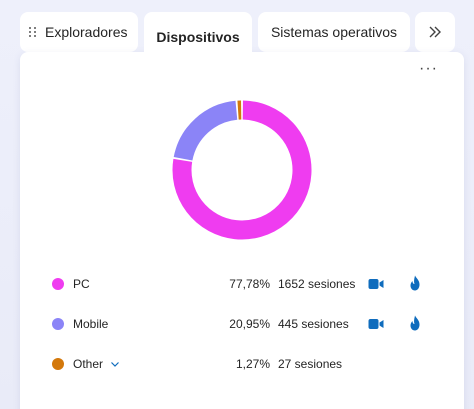 Image resolution: width=474 pixels, height=409 pixels. Describe the element at coordinates (91, 324) in the screenshot. I see `legend-label-mobile: Mobile` at that location.